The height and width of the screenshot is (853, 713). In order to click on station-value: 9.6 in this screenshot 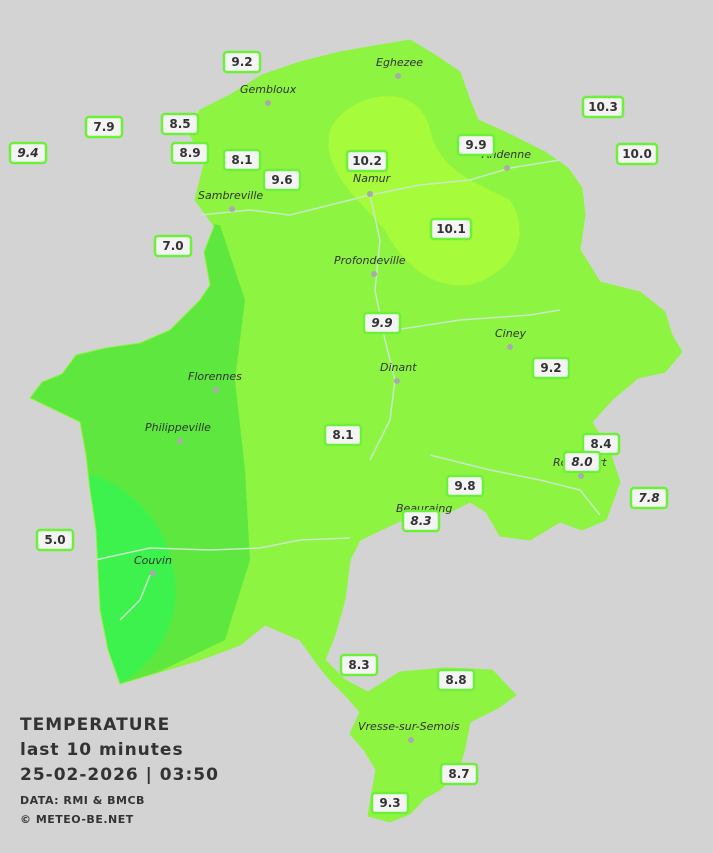, I will do `click(281, 180)`.